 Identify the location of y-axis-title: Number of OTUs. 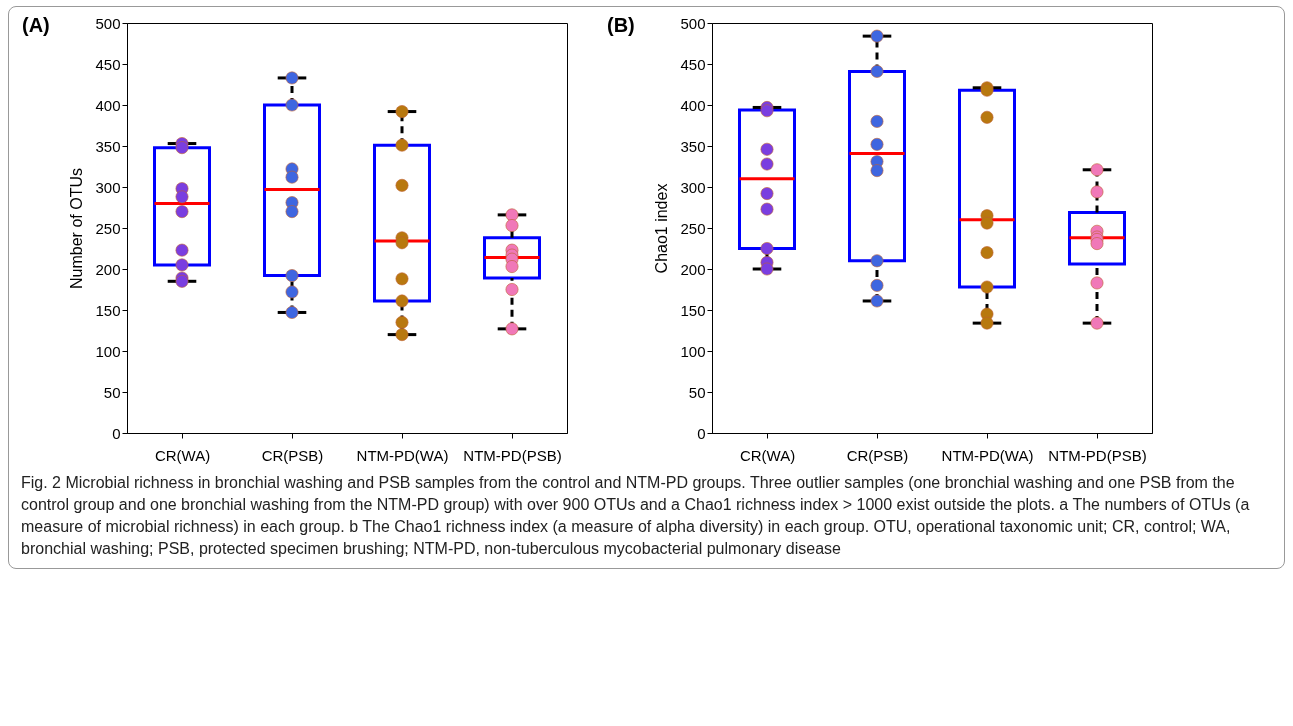
(77, 228).